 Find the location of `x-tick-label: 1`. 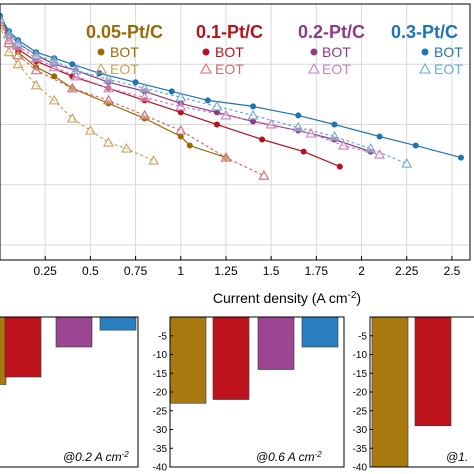

x-tick-label: 1 is located at coordinates (180, 271).